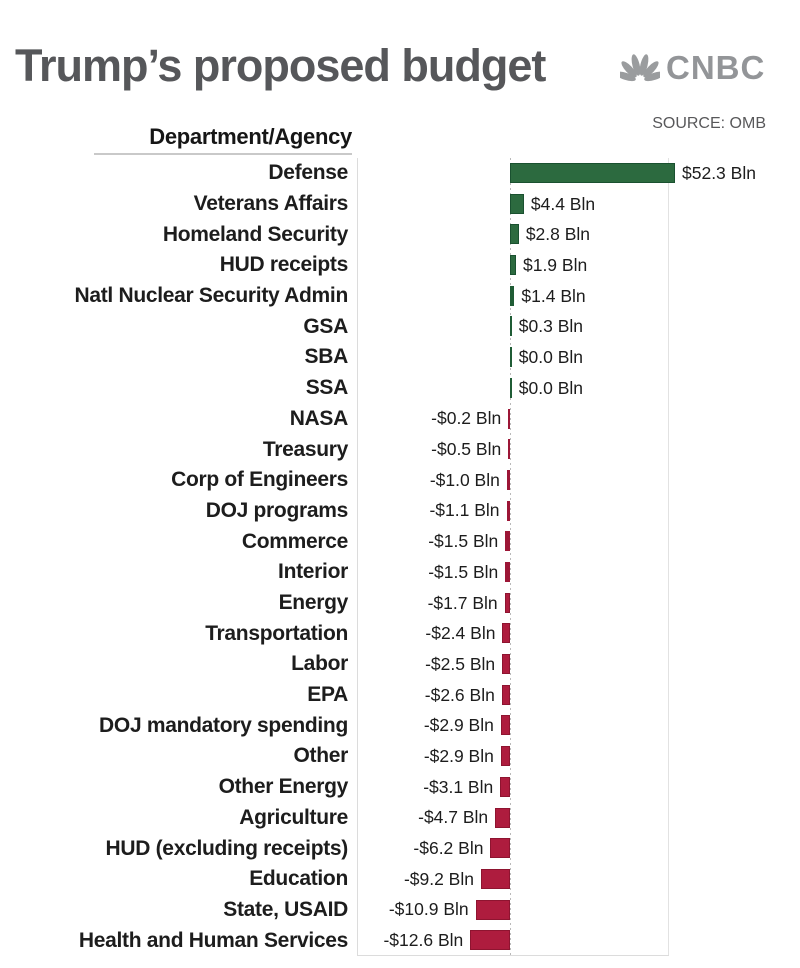 Image resolution: width=800 pixels, height=968 pixels. I want to click on table-row: Energy -$1.7 Bln, so click(400, 603).